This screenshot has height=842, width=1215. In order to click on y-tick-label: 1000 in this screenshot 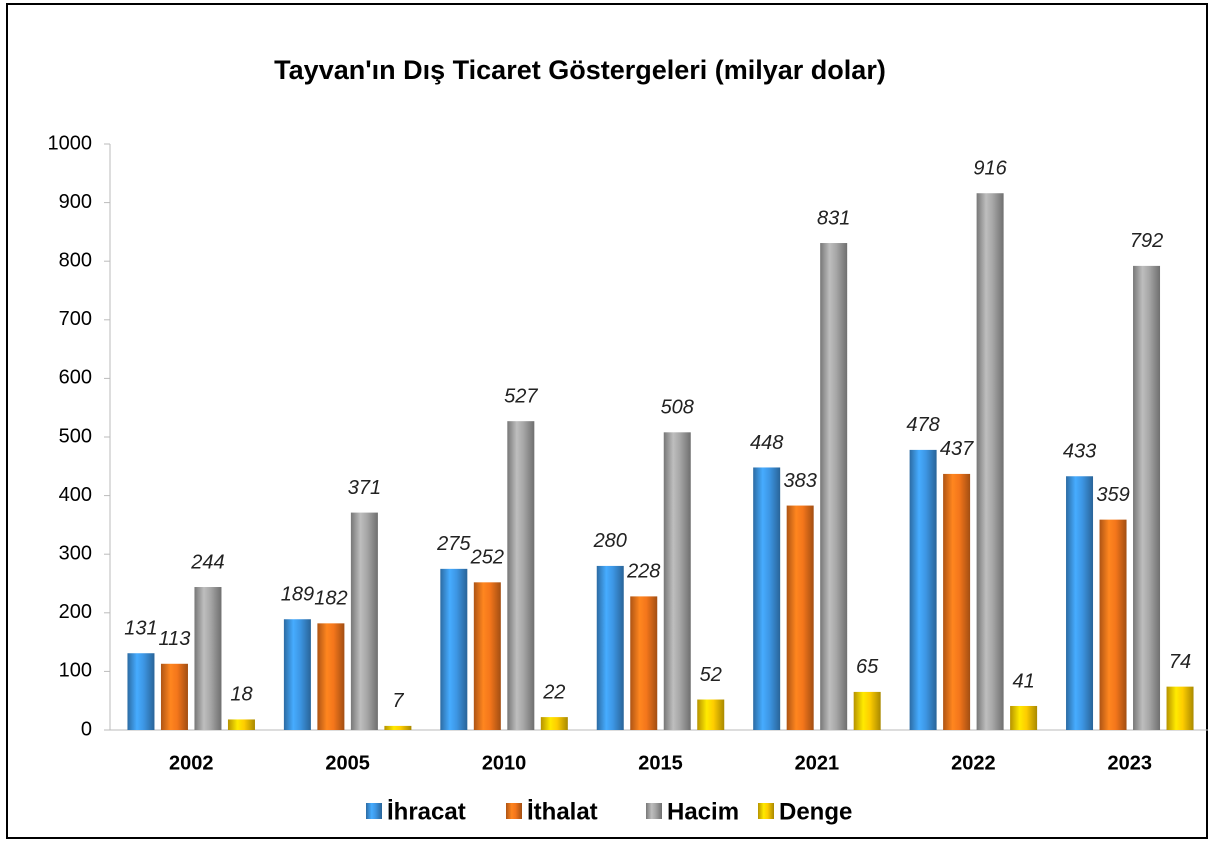, I will do `click(70, 143)`.